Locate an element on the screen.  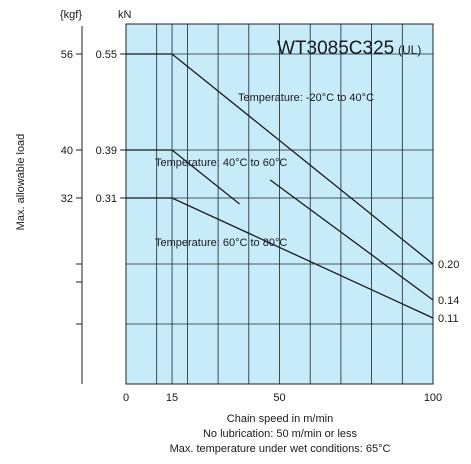
y-axis-ticks: 0.55 56 0.39 40 0.31 32 is located at coordinates (93, 205).